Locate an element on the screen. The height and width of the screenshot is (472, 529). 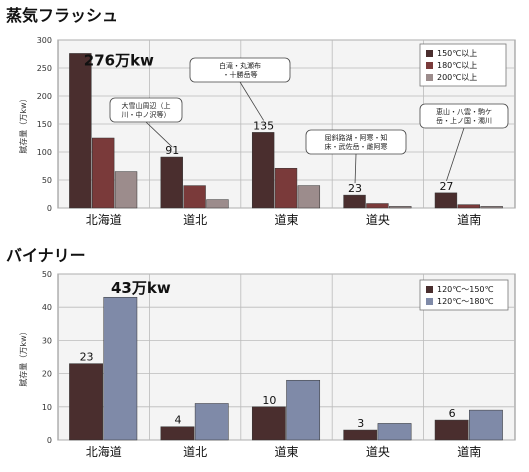
flash-category-label: 北海道 is located at coordinates (104, 219).